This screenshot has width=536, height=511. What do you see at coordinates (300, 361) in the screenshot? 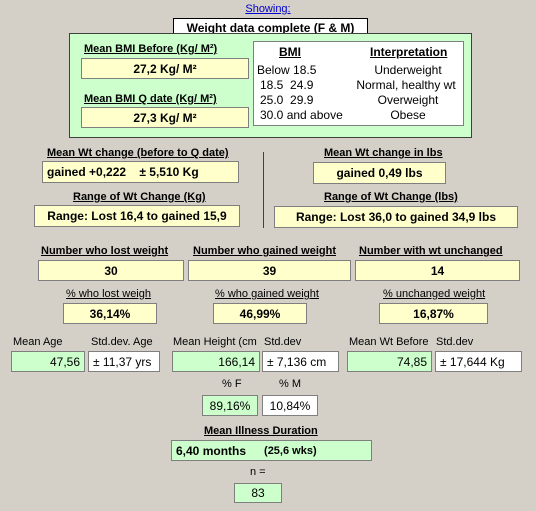
I see `height-sd-value: ± 7,136 cm` at bounding box center [300, 361].